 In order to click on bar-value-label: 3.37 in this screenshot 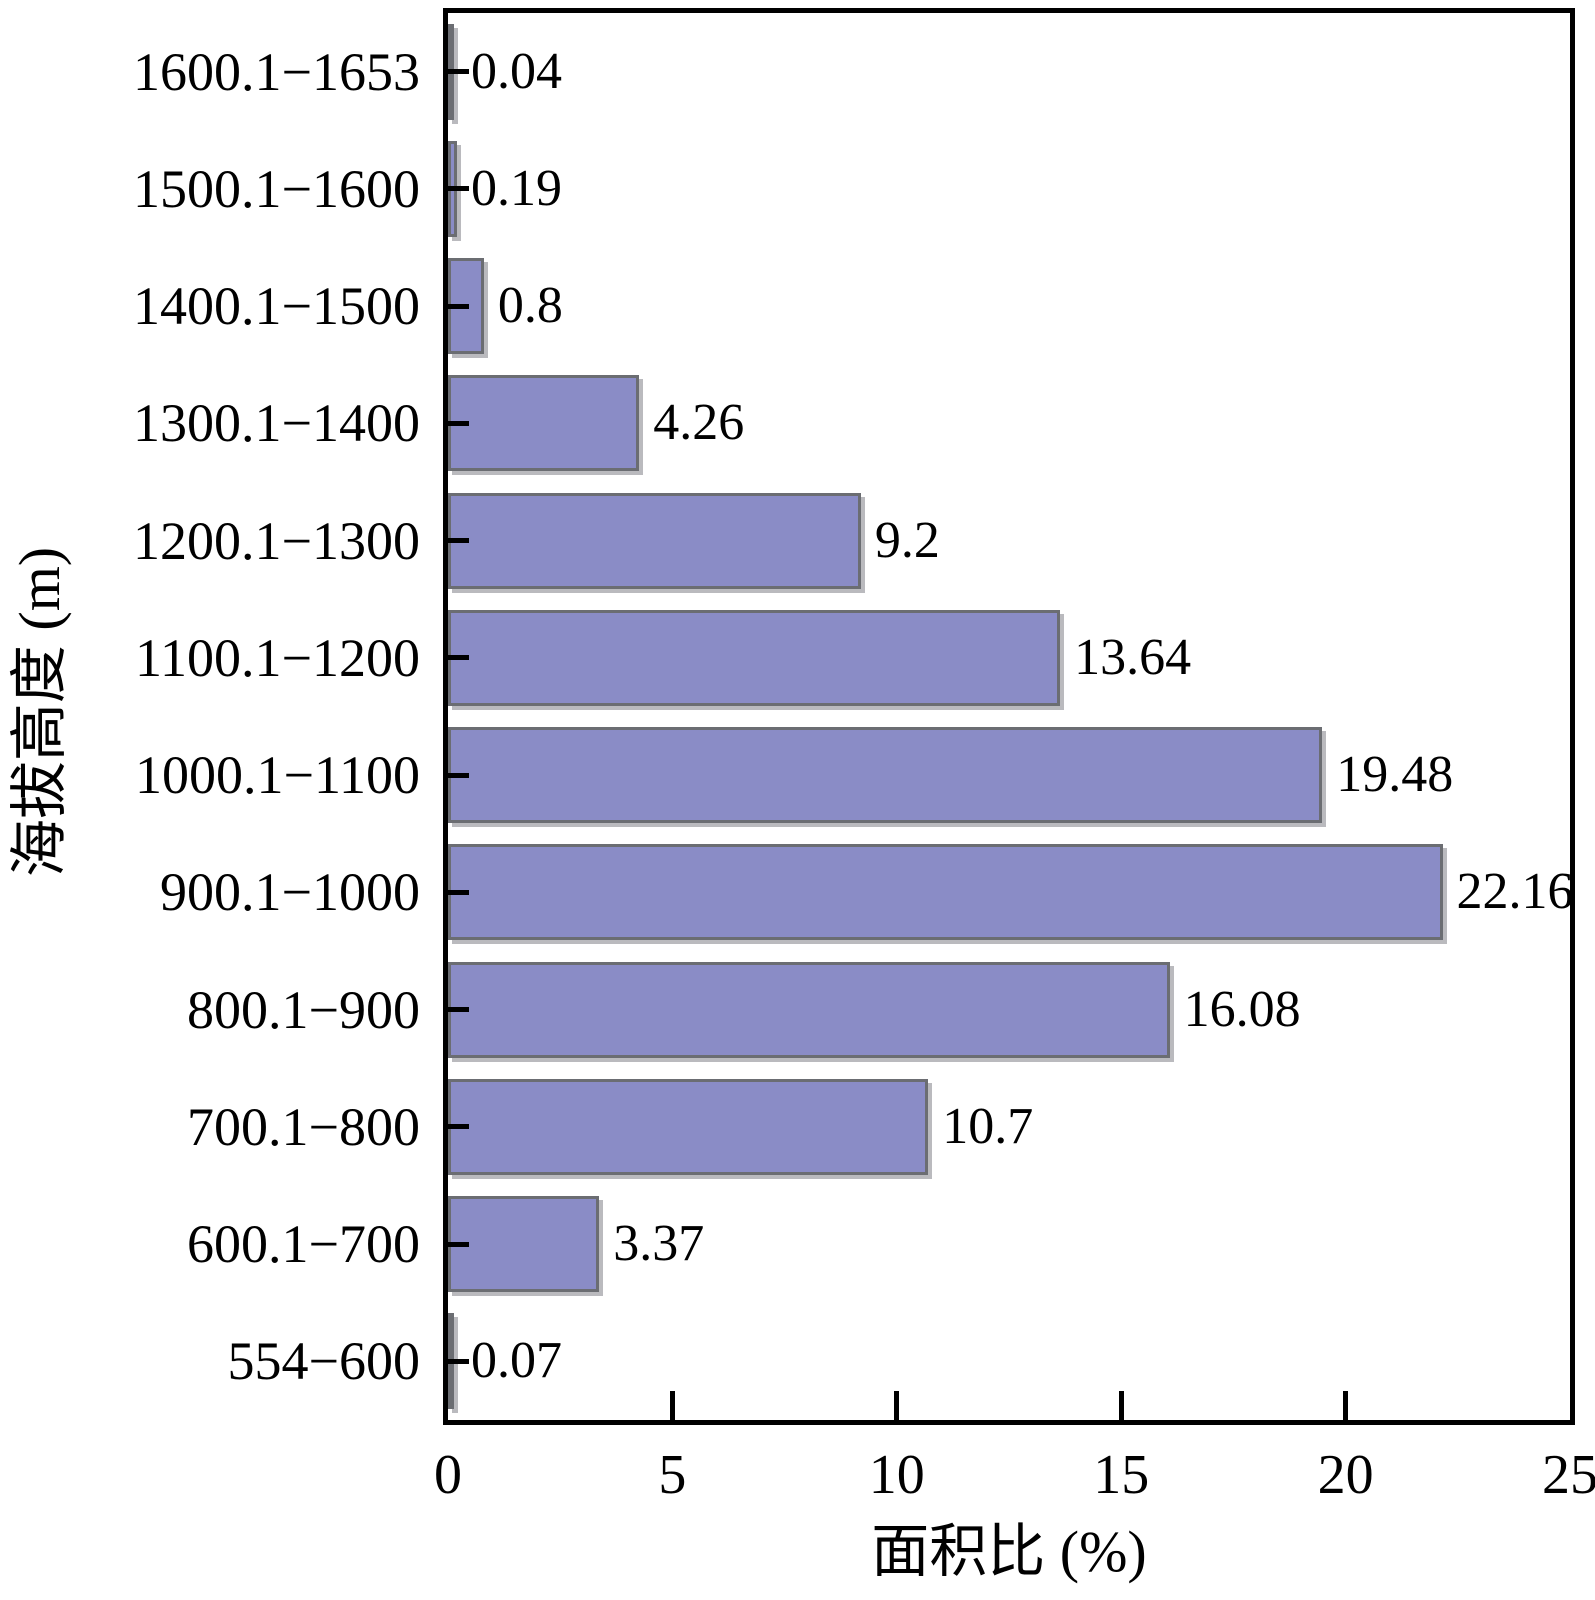, I will do `click(659, 1244)`.